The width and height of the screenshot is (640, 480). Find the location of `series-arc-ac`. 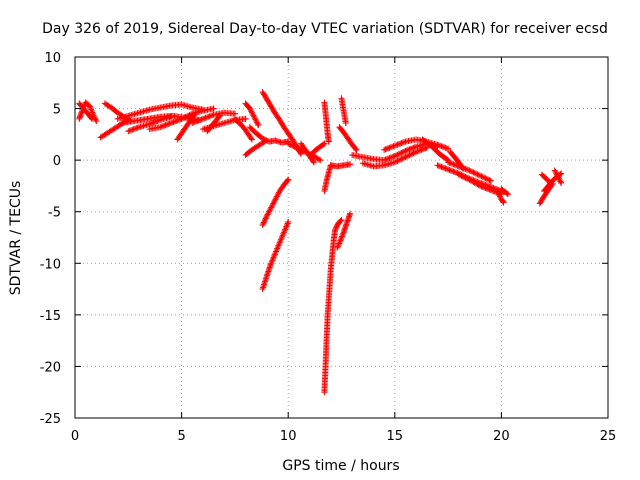

series-arc-ac is located at coordinates (343, 111).